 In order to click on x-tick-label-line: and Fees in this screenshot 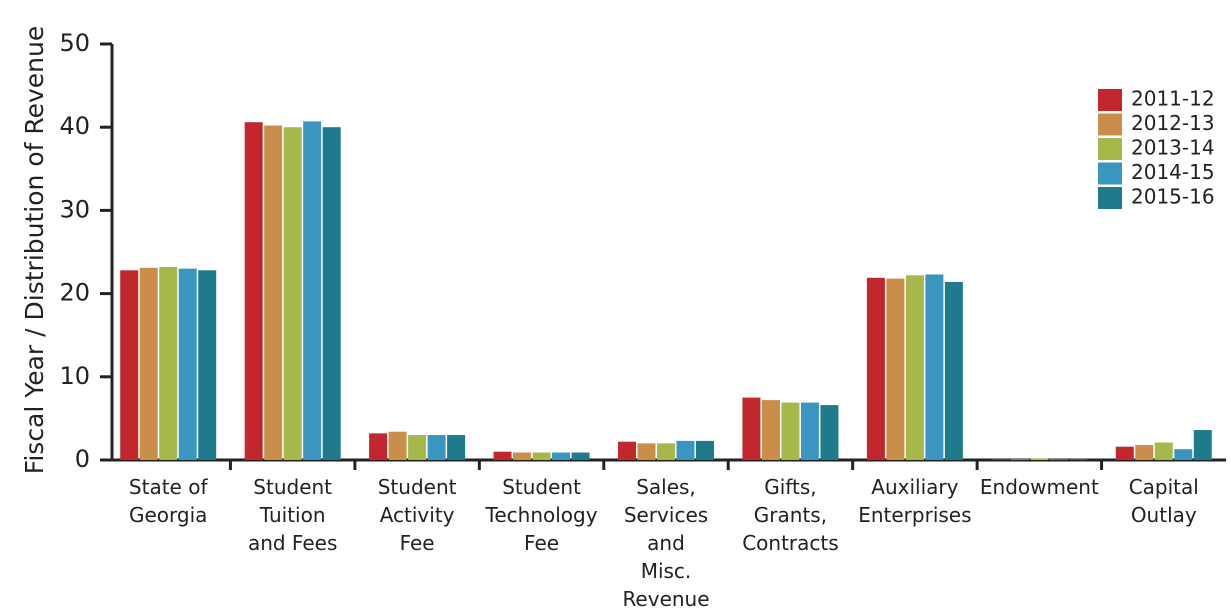, I will do `click(292, 543)`.